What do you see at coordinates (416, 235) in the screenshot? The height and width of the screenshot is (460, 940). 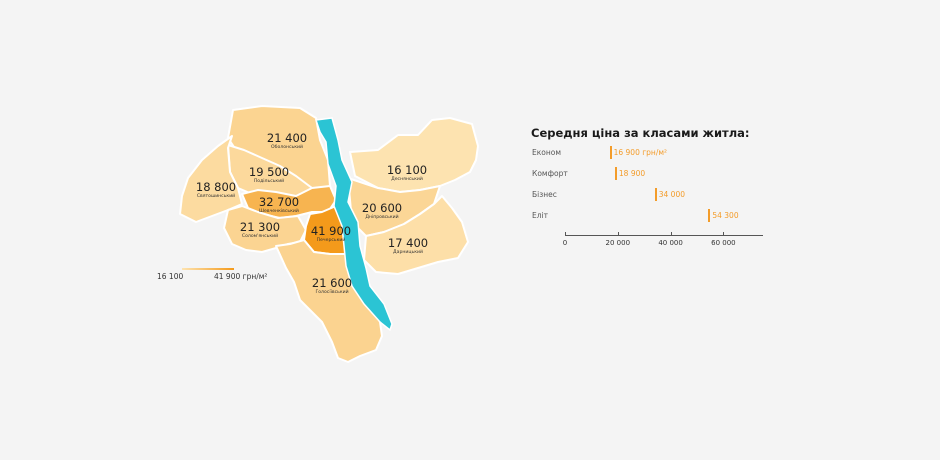 I see `district-darnytskyi` at bounding box center [416, 235].